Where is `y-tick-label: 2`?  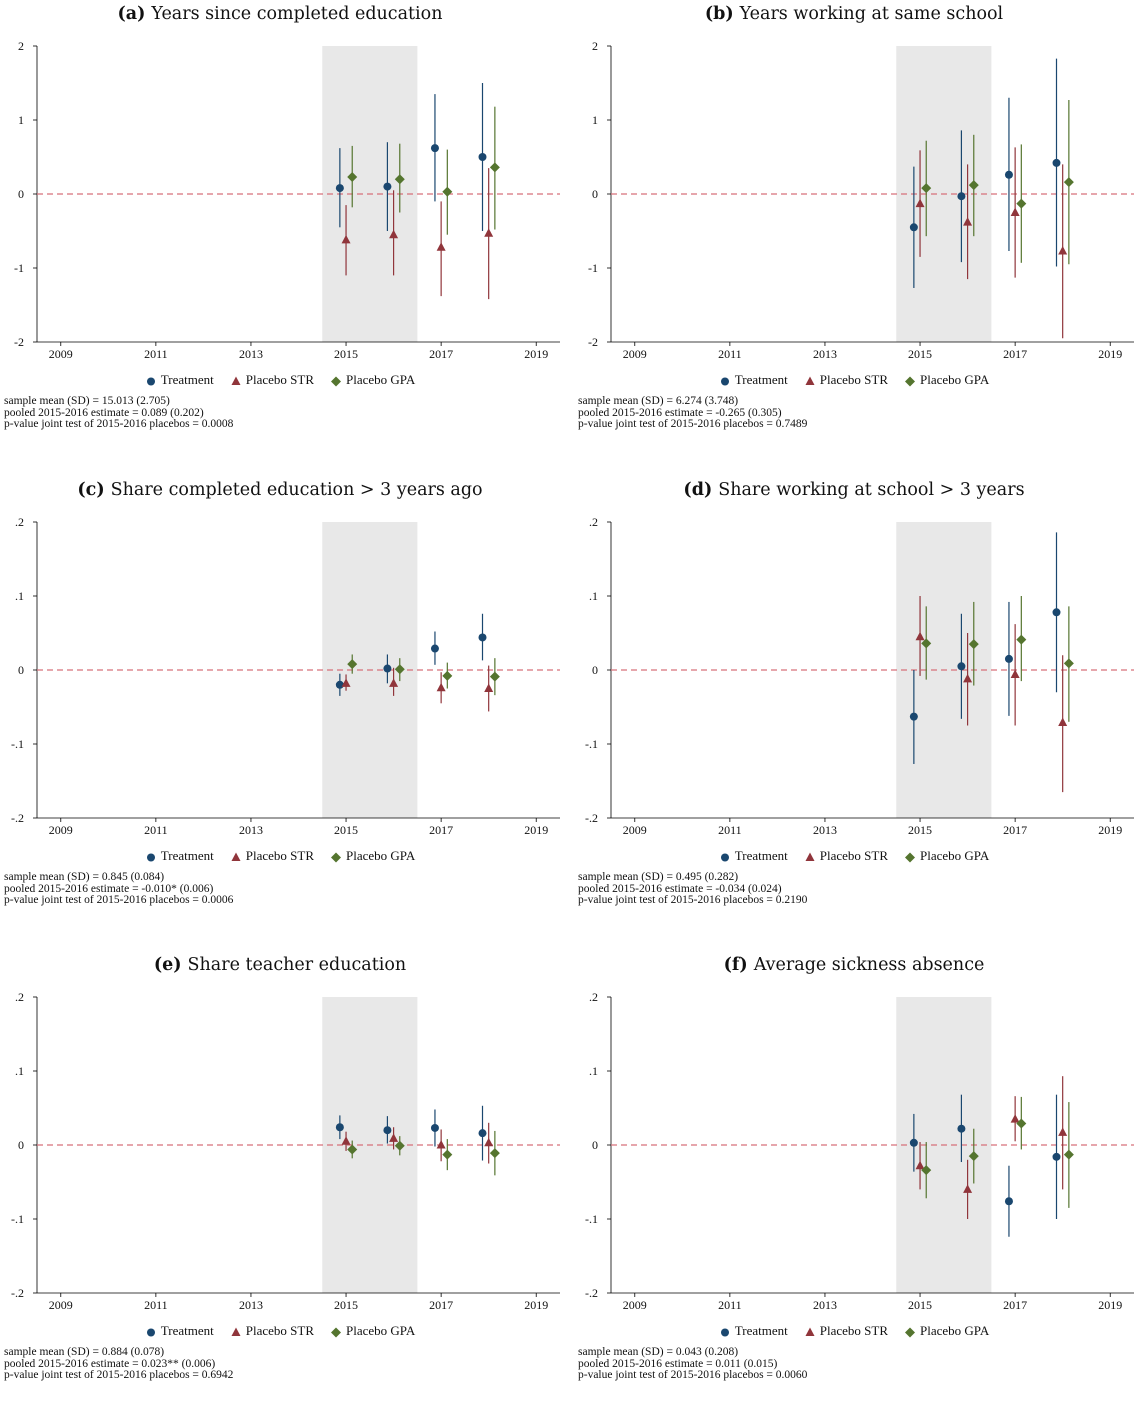 y-tick-label: 2 is located at coordinates (21, 46).